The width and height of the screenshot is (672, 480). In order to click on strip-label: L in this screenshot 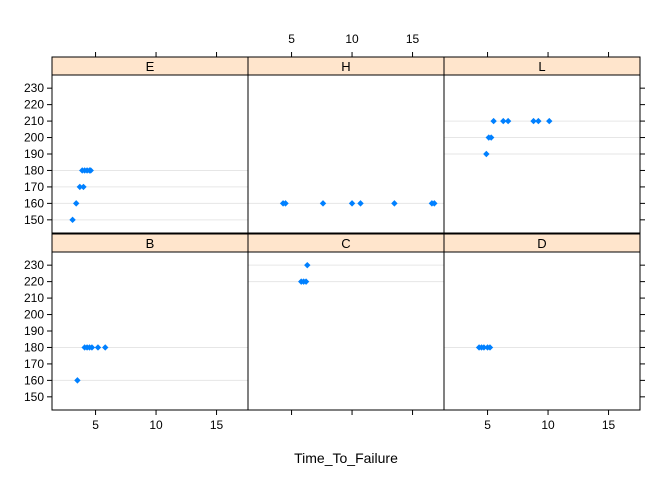, I will do `click(541, 66)`.